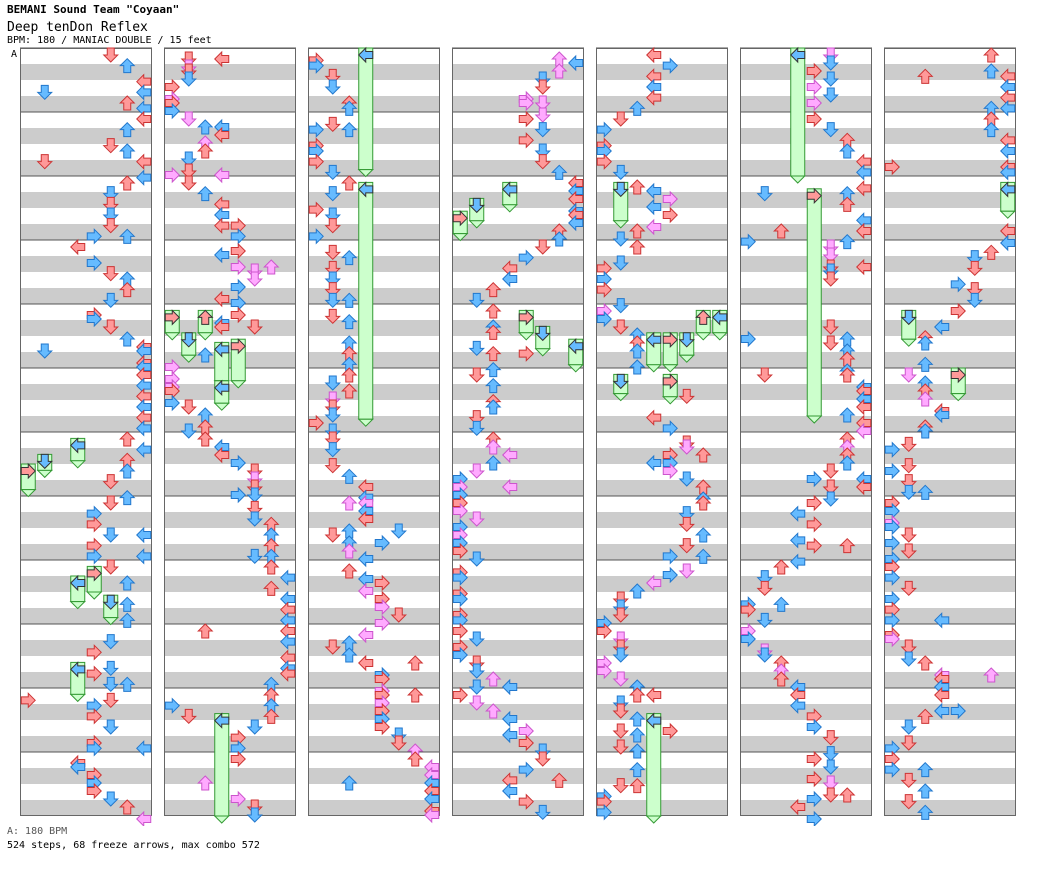 This screenshot has height=876, width=1040. Describe the element at coordinates (77, 27) in the screenshot. I see `song-title: Deep tenDon Reflex` at that location.